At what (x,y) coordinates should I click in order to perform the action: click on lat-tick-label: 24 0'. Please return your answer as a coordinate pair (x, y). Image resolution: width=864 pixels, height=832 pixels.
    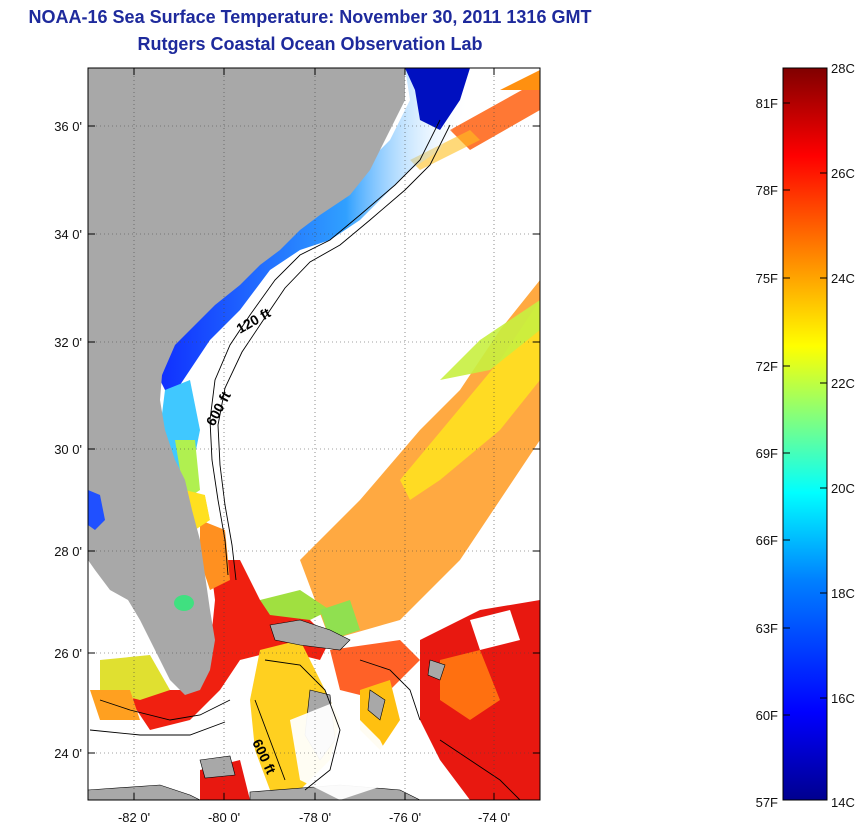
    Looking at the image, I should click on (68, 753).